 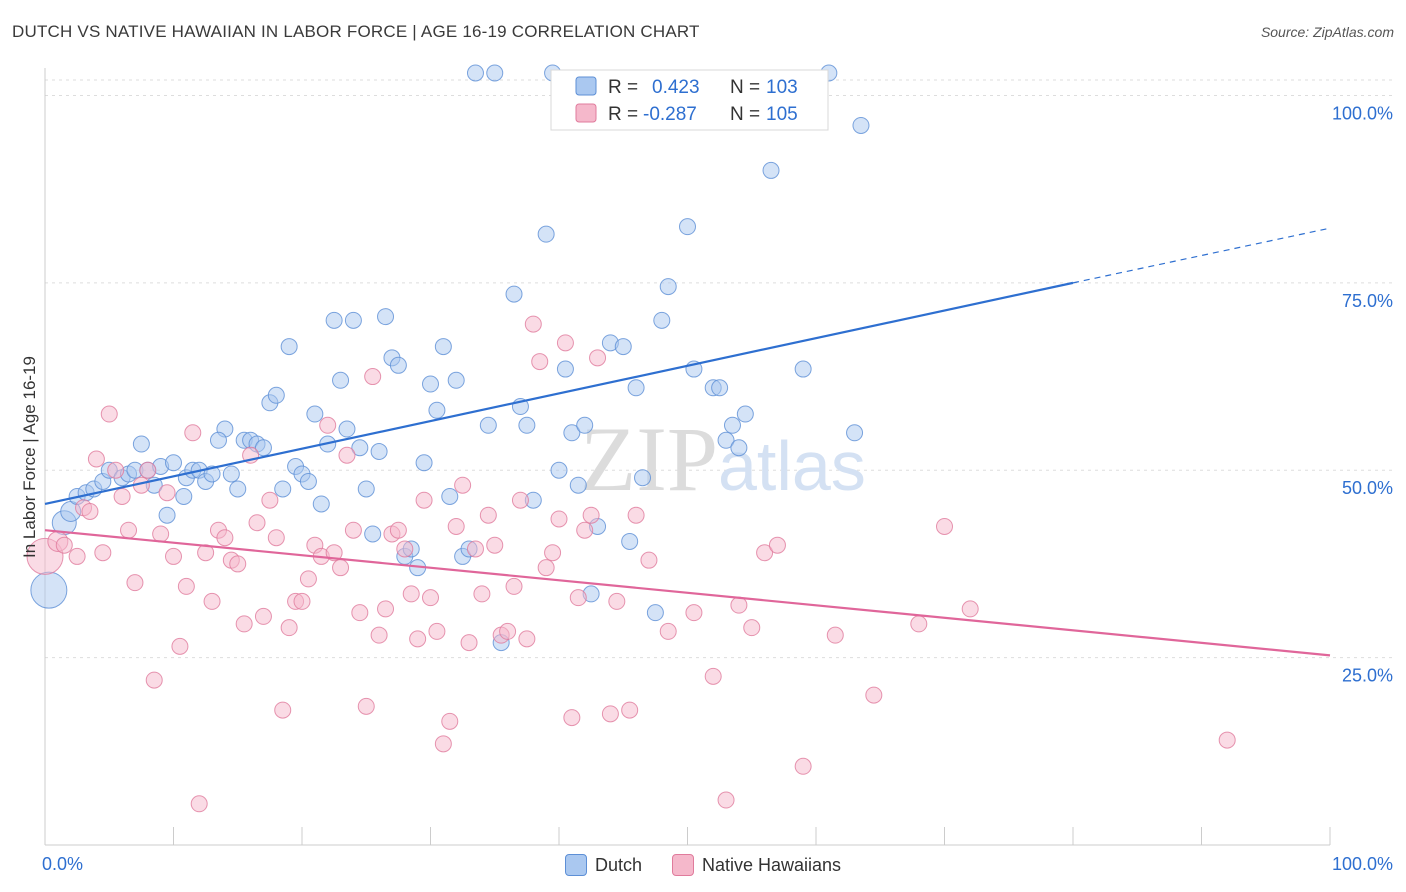 I want to click on watermark: ZIP atlas, so click(x=723, y=459).